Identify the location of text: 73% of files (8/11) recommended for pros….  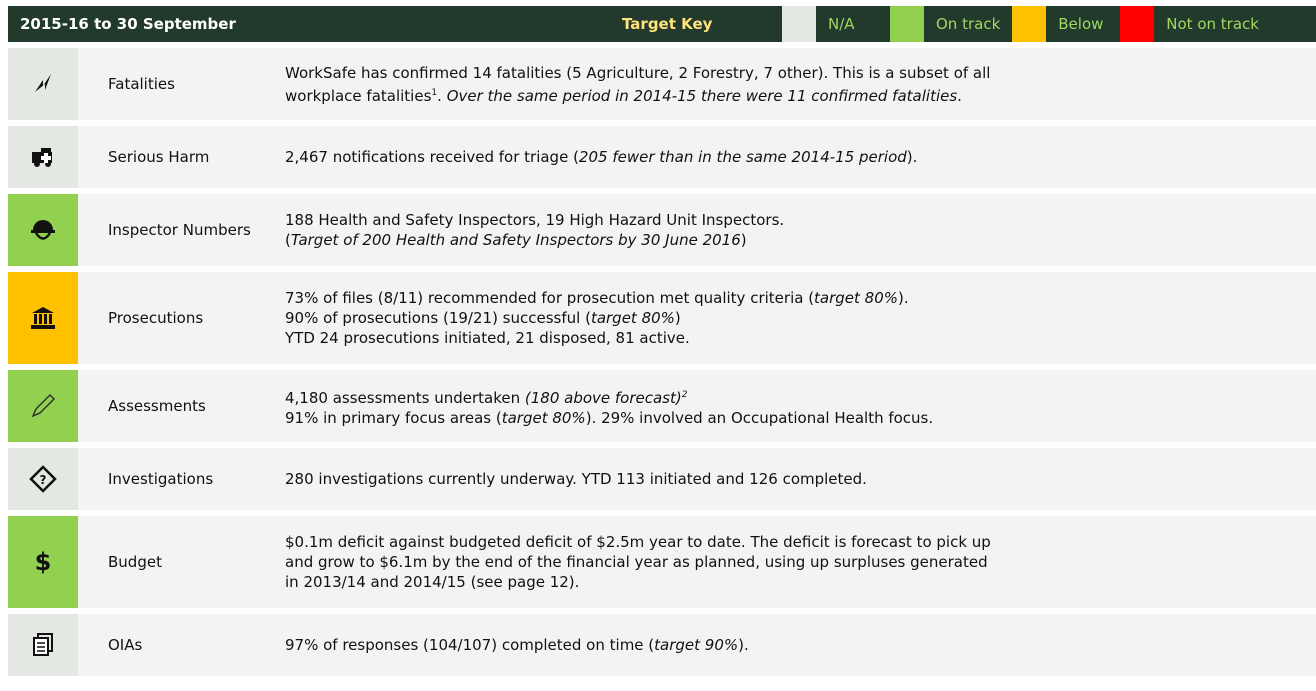
(550, 298).